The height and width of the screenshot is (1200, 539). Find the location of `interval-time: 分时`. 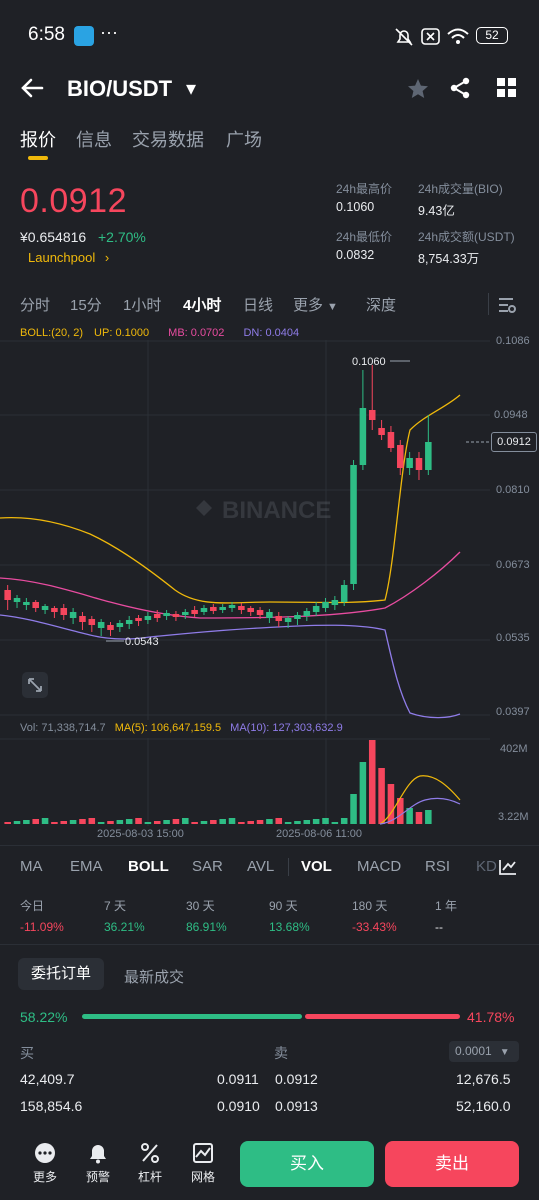

interval-time: 分时 is located at coordinates (35, 305).